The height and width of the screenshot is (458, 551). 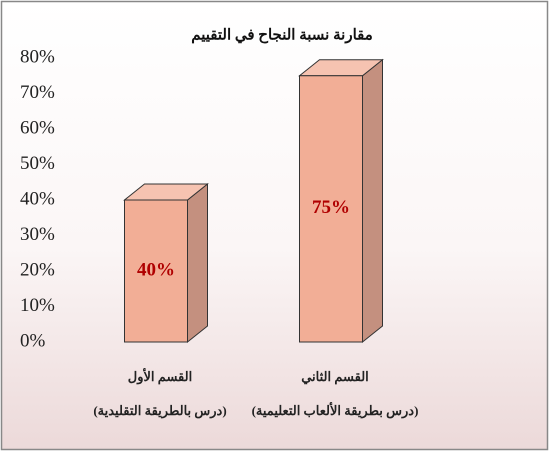 I want to click on x-tick-label: القسم الثاني, so click(x=335, y=377).